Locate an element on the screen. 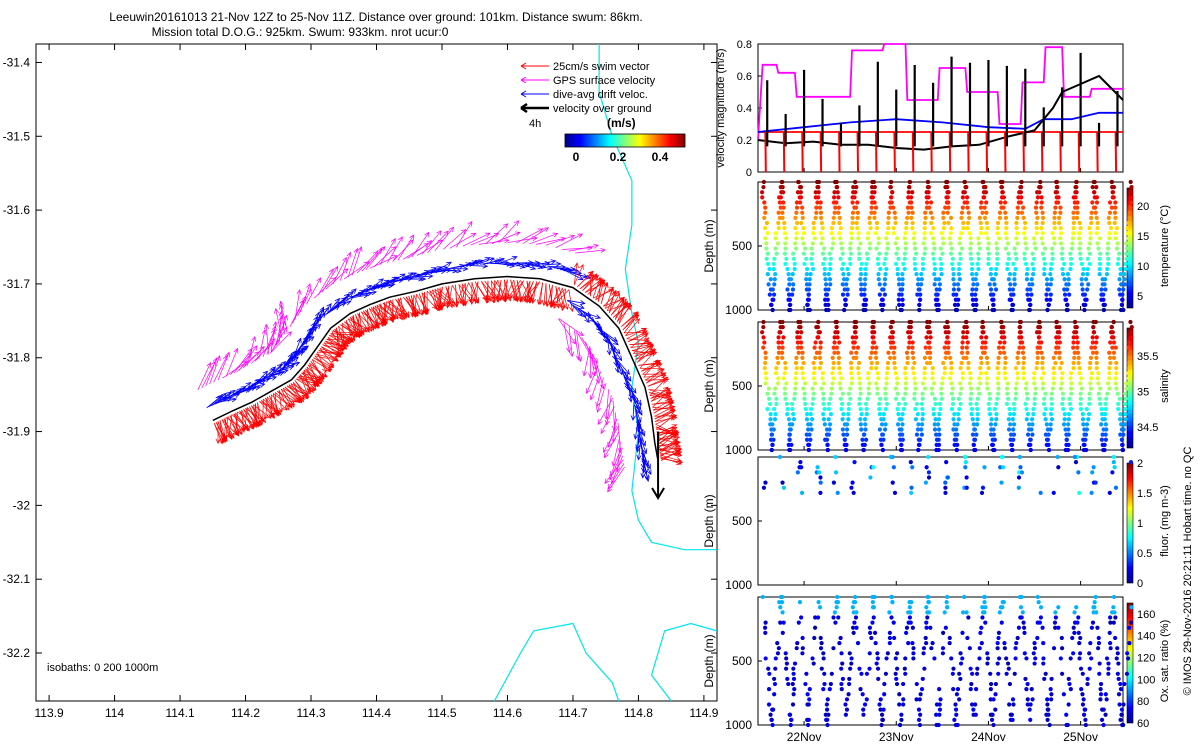  gps-vector-head is located at coordinates (607, 422).